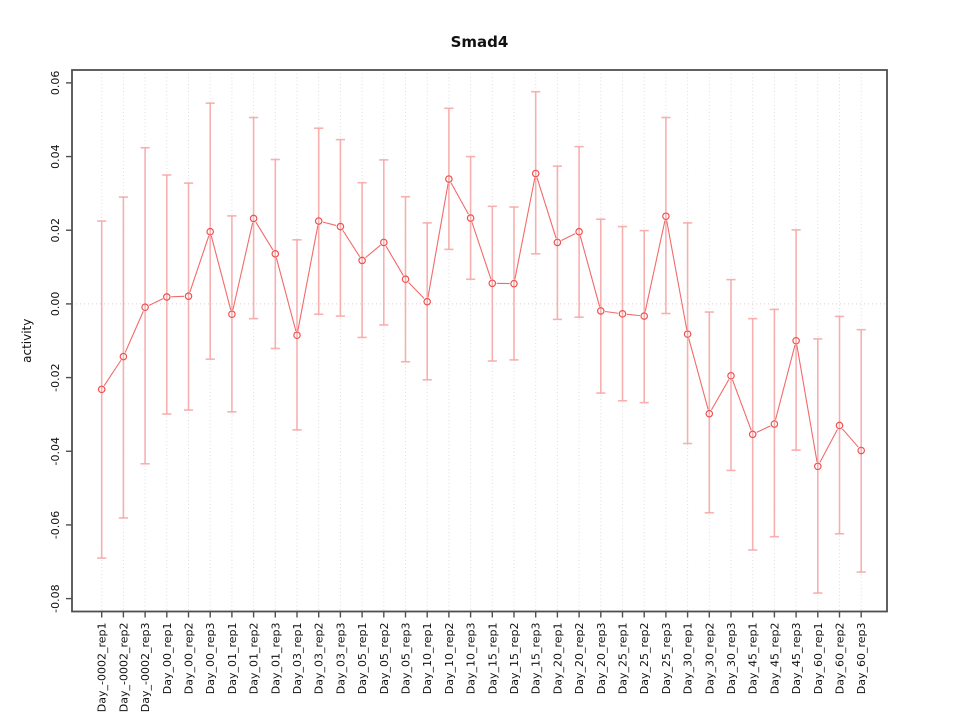 This screenshot has height=720, width=960. What do you see at coordinates (406, 659) in the screenshot?
I see `x-tick-label: Day_05_rep3` at bounding box center [406, 659].